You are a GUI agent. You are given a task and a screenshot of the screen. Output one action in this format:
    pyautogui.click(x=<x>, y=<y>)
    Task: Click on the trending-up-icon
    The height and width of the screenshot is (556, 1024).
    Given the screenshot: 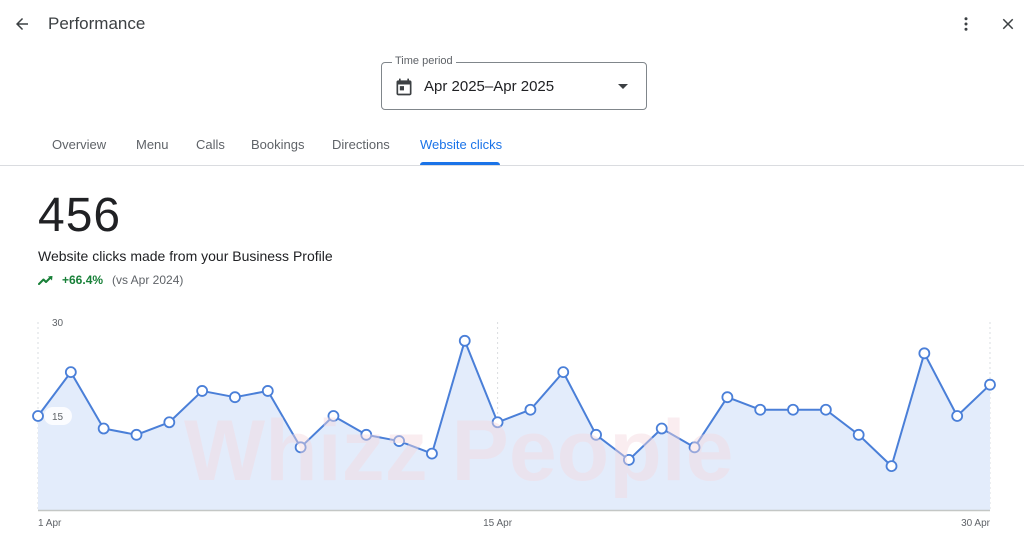 What is the action you would take?
    pyautogui.click(x=45, y=280)
    